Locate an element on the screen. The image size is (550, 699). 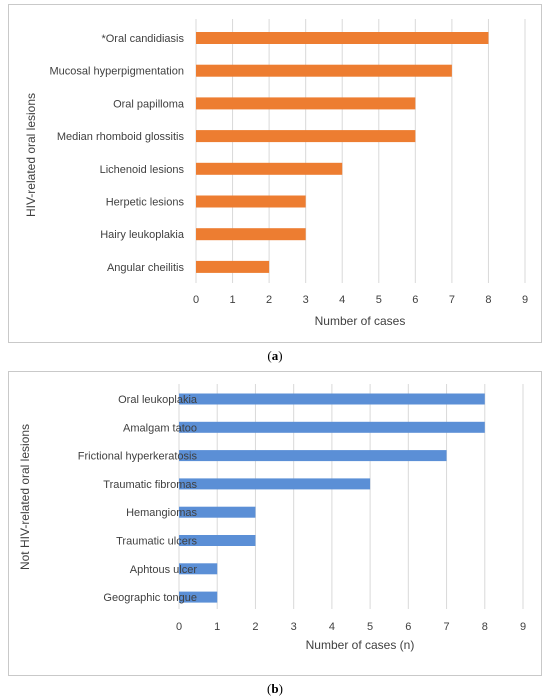
caption-a: (a) is located at coordinates (275, 355).